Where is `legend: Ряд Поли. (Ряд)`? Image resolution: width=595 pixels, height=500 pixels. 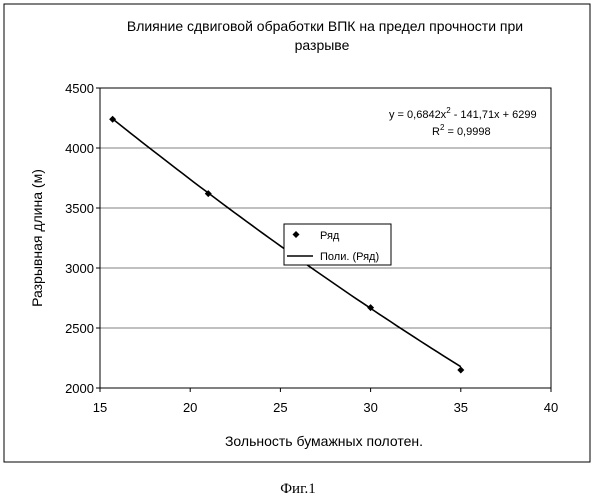 legend: Ряд Поли. (Ряд) is located at coordinates (337, 244).